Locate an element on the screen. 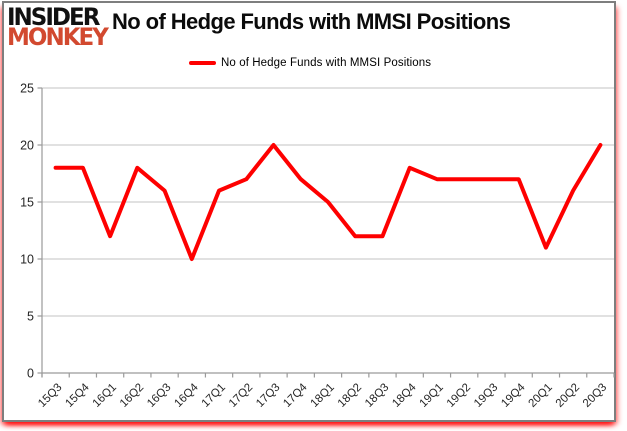 The width and height of the screenshot is (627, 431). legend: No of Hedge Funds with MMSI Positions is located at coordinates (310, 63).